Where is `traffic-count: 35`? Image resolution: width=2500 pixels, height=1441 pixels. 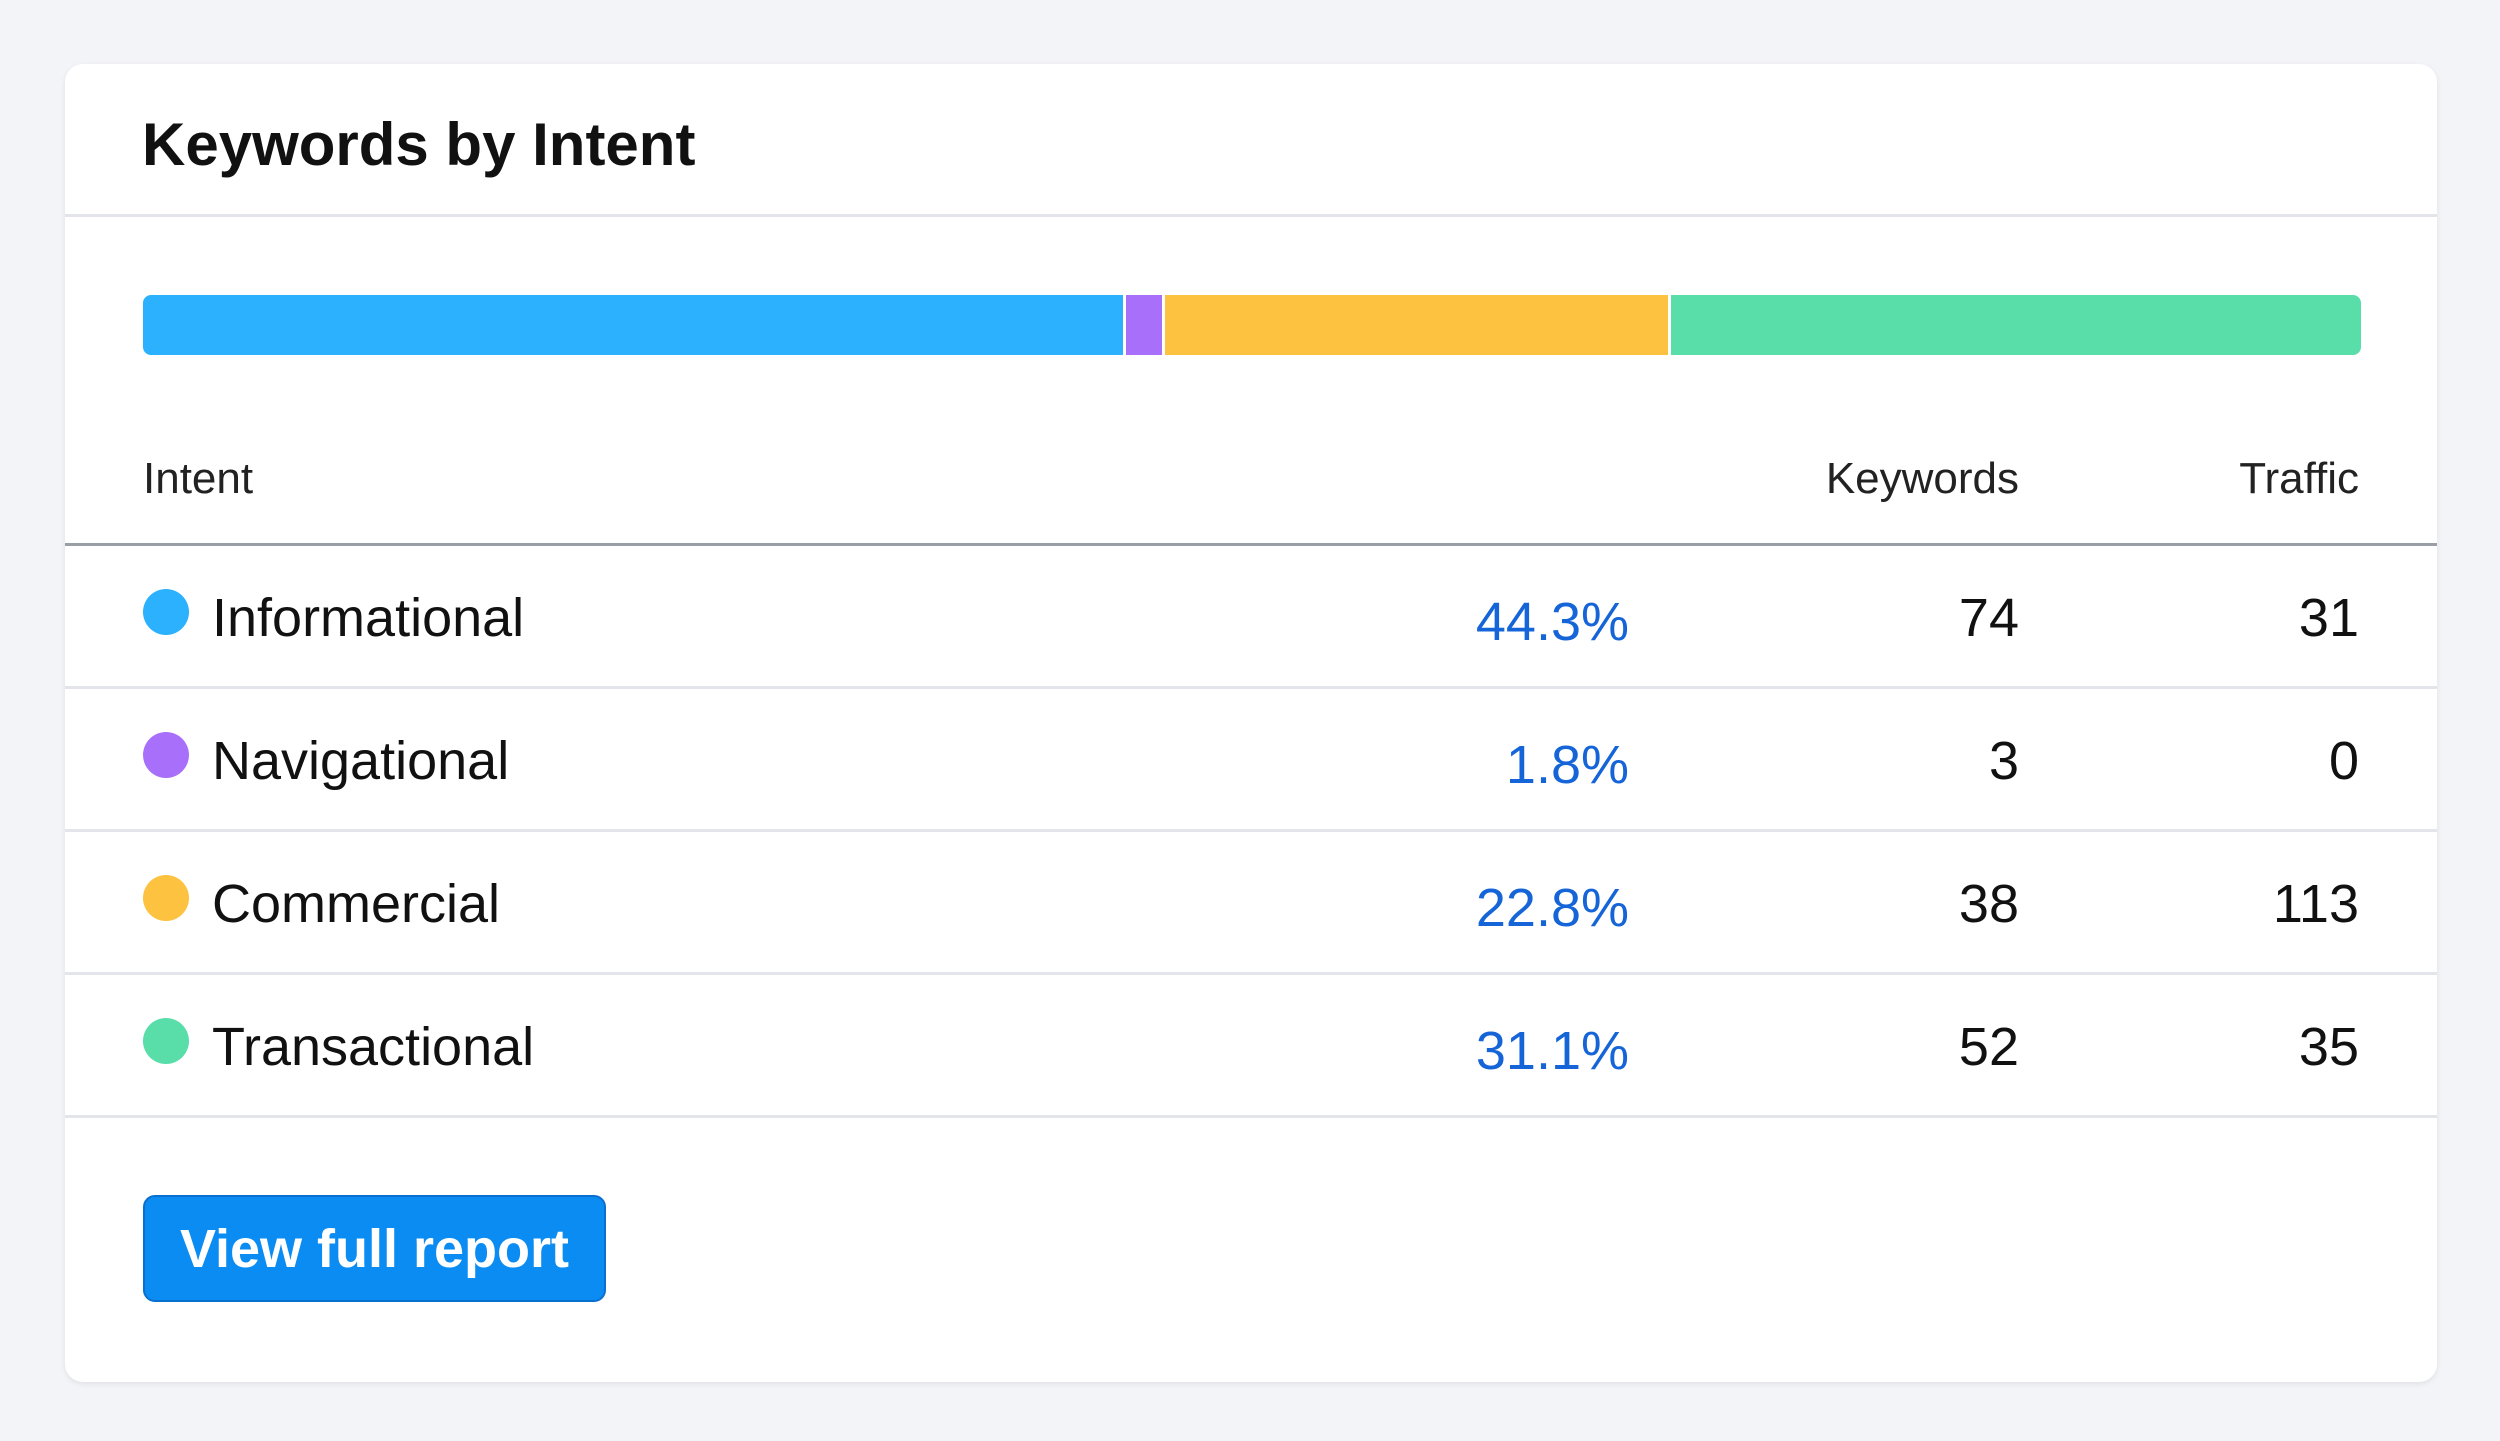 traffic-count: 35 is located at coordinates (2328, 1047).